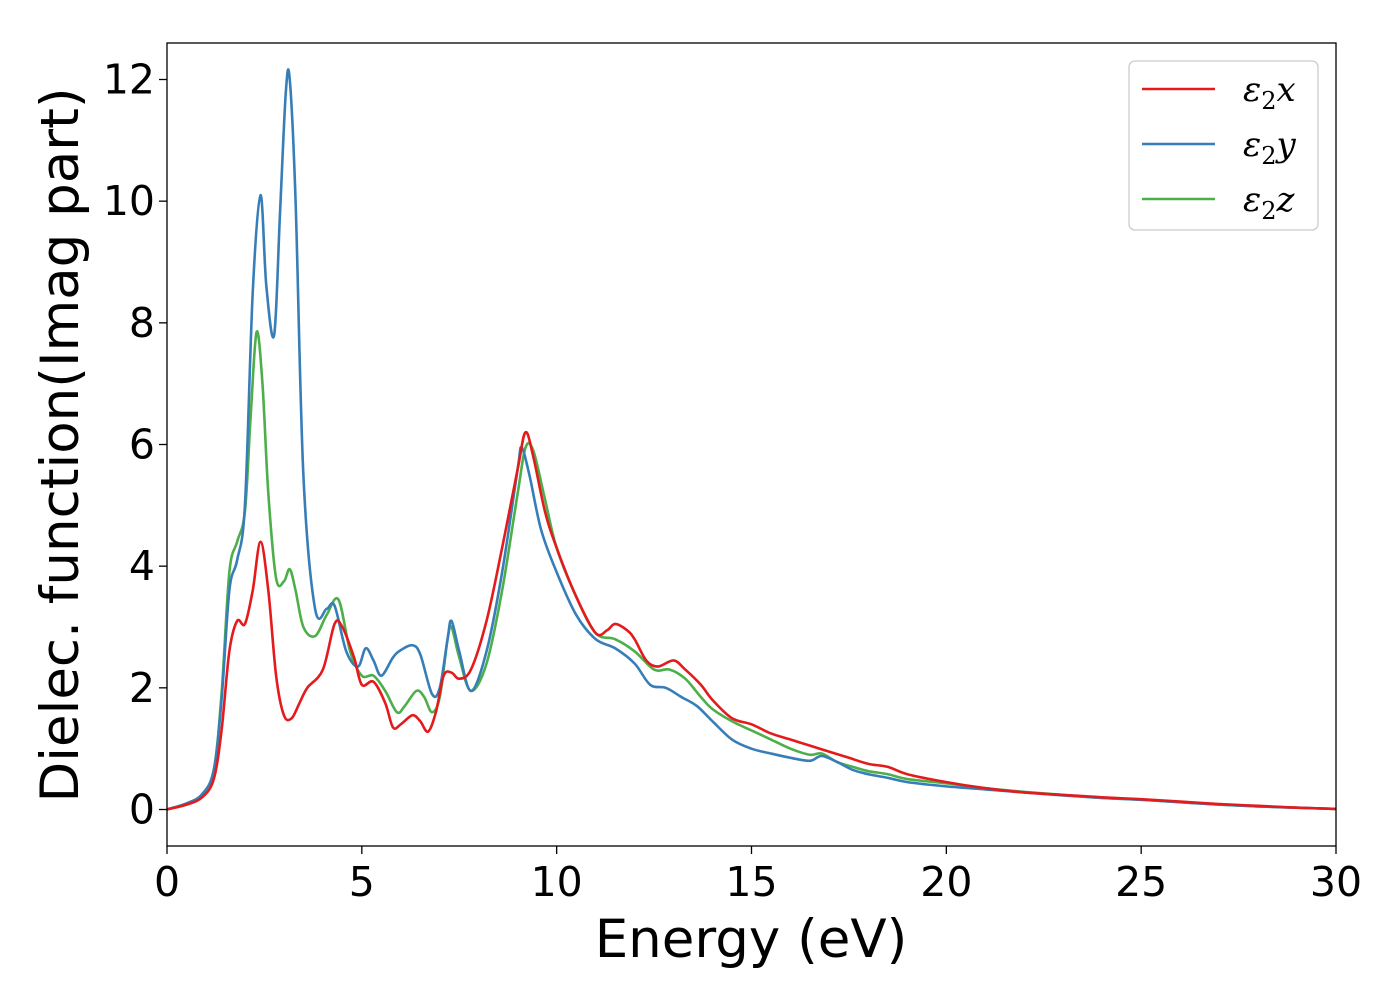  I want to click on x-axis-title: Energy (eV), so click(751, 939).